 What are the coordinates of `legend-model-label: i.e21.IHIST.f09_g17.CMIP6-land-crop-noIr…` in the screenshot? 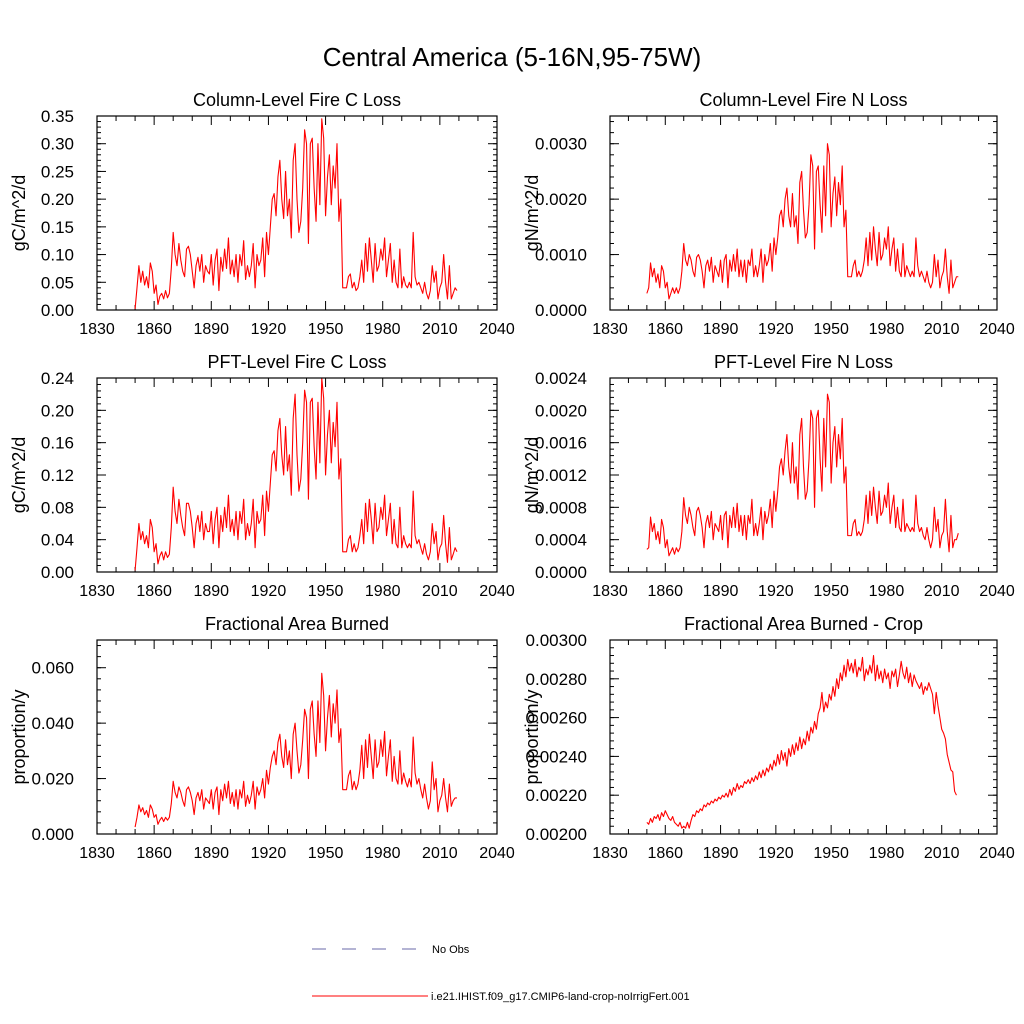 It's located at (560, 997).